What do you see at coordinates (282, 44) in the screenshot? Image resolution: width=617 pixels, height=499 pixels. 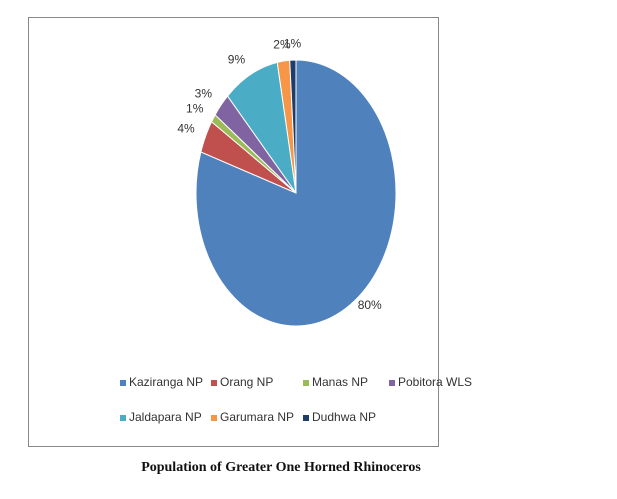 I see `data-label: 2%` at bounding box center [282, 44].